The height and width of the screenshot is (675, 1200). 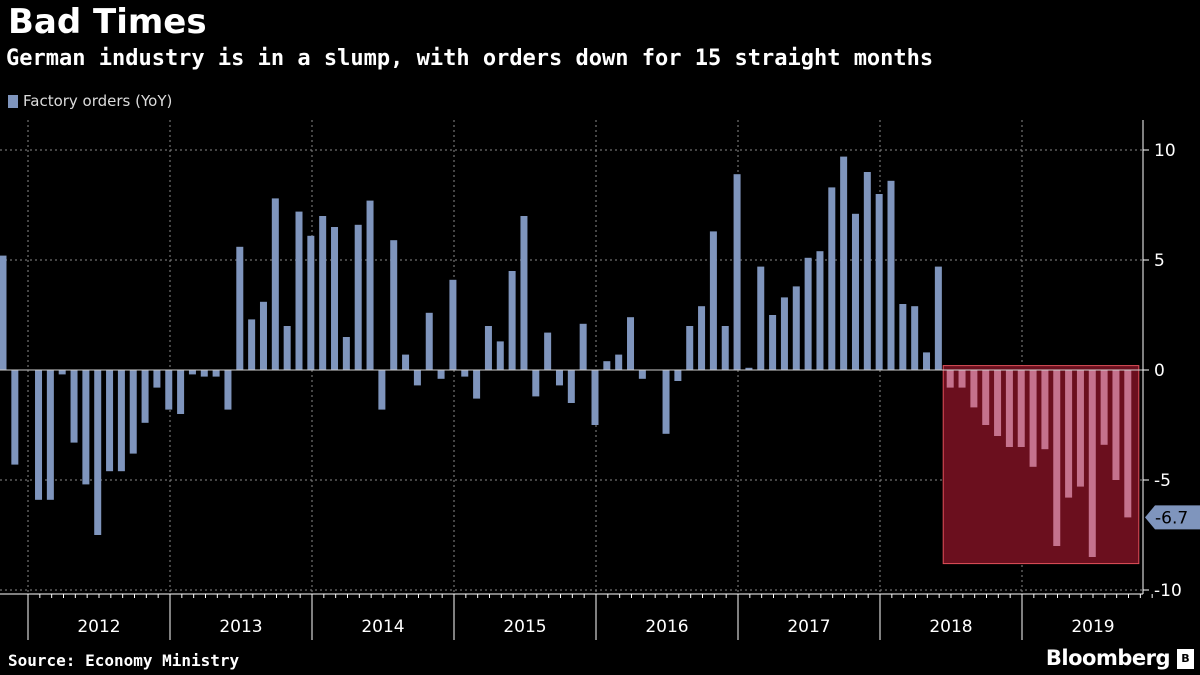 What do you see at coordinates (1162, 481) in the screenshot?
I see `y-tick-label: -5` at bounding box center [1162, 481].